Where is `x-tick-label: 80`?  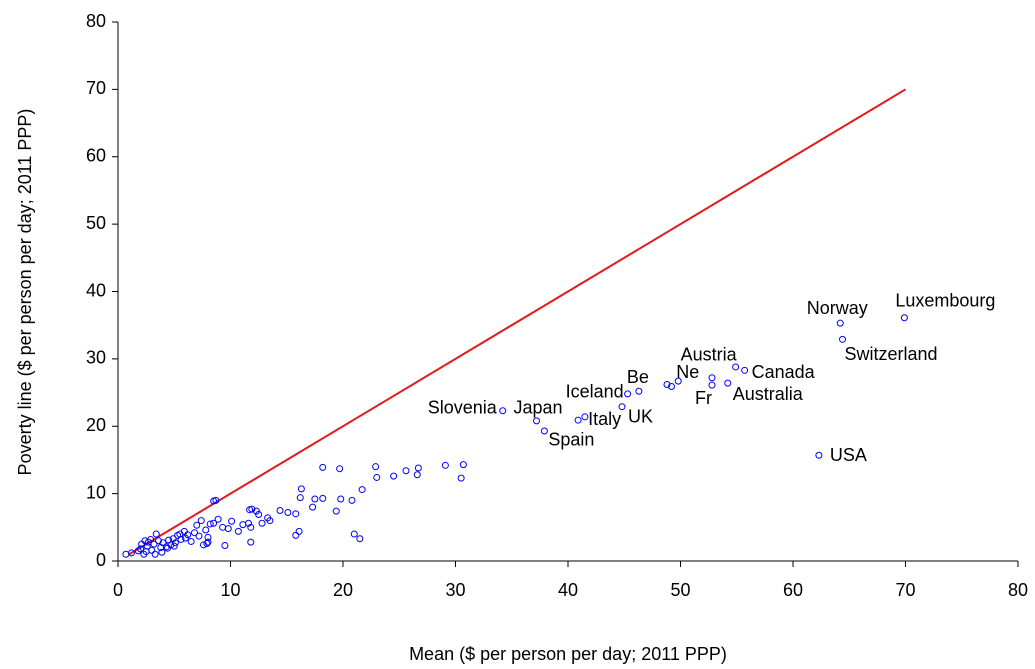 x-tick-label: 80 is located at coordinates (1018, 590).